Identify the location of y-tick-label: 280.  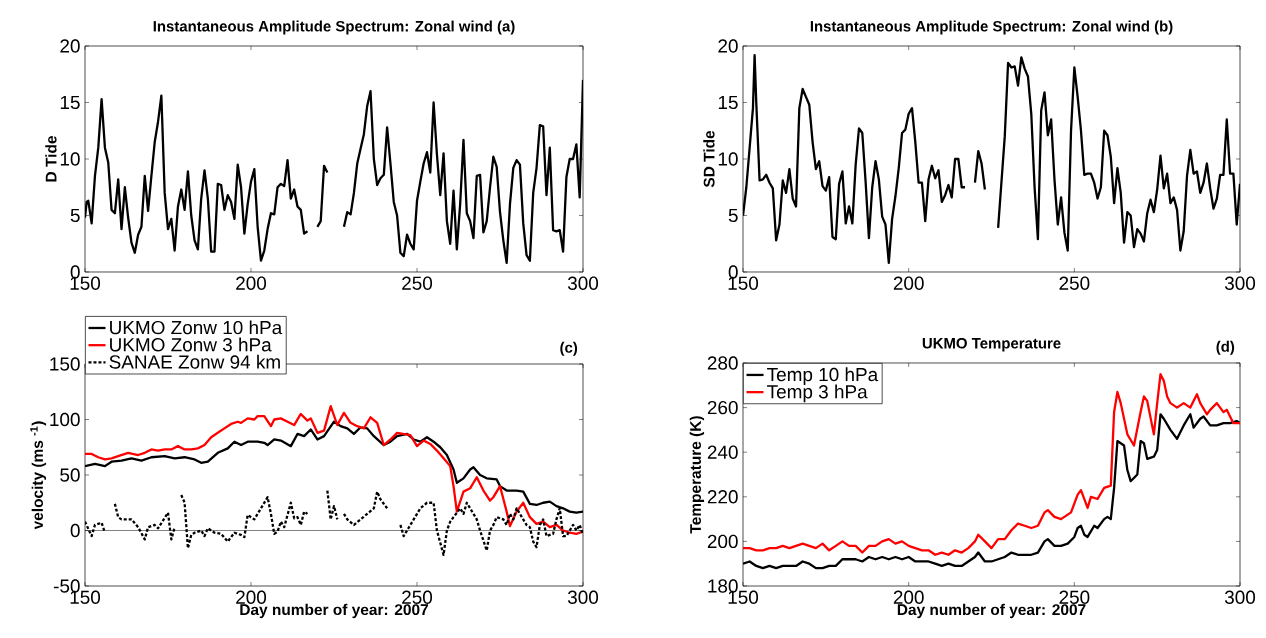
(722, 363).